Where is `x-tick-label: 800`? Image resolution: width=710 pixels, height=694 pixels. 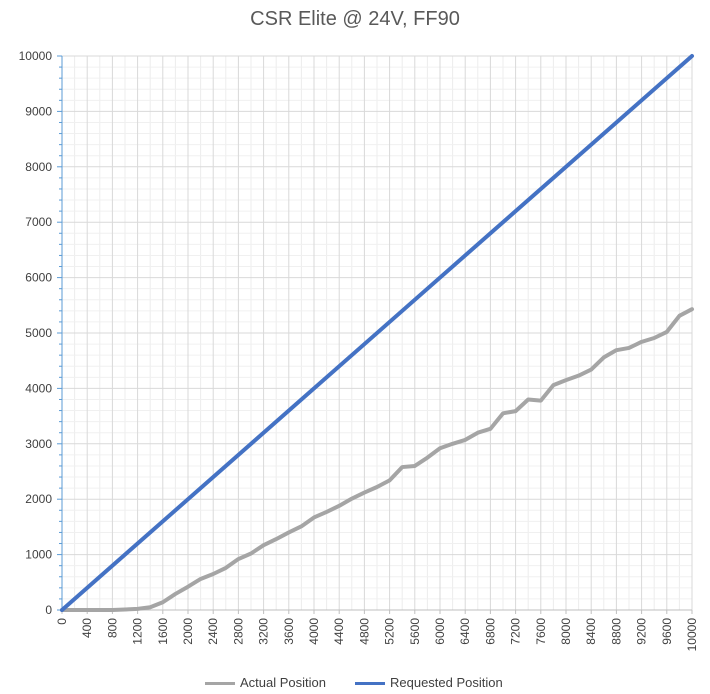
x-tick-label: 800 is located at coordinates (112, 628).